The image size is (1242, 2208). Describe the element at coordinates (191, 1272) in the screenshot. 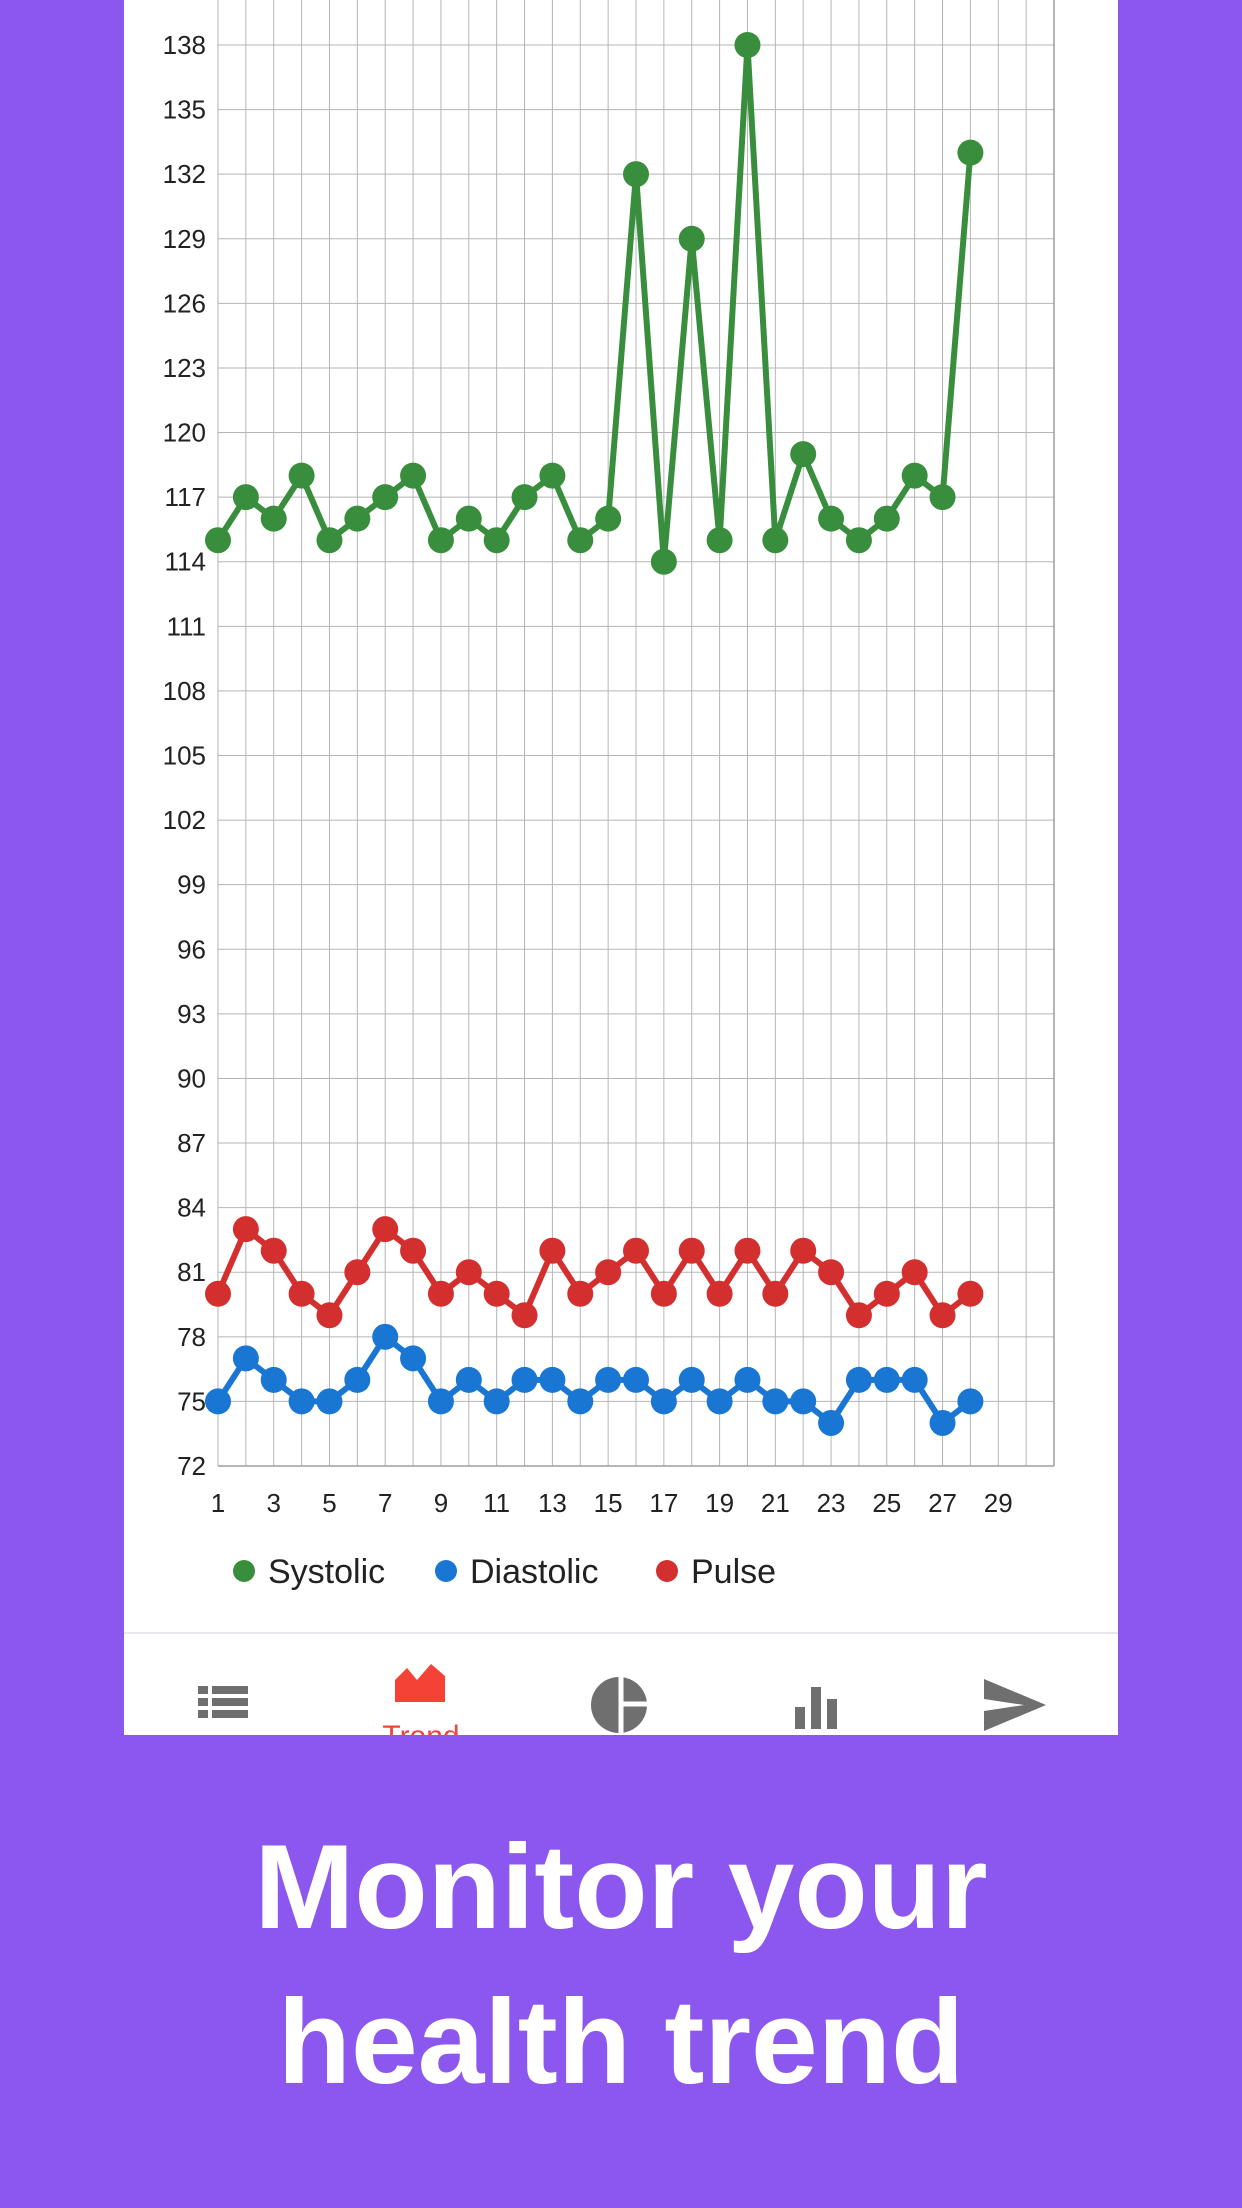

I see `y-tick-label: 81` at that location.